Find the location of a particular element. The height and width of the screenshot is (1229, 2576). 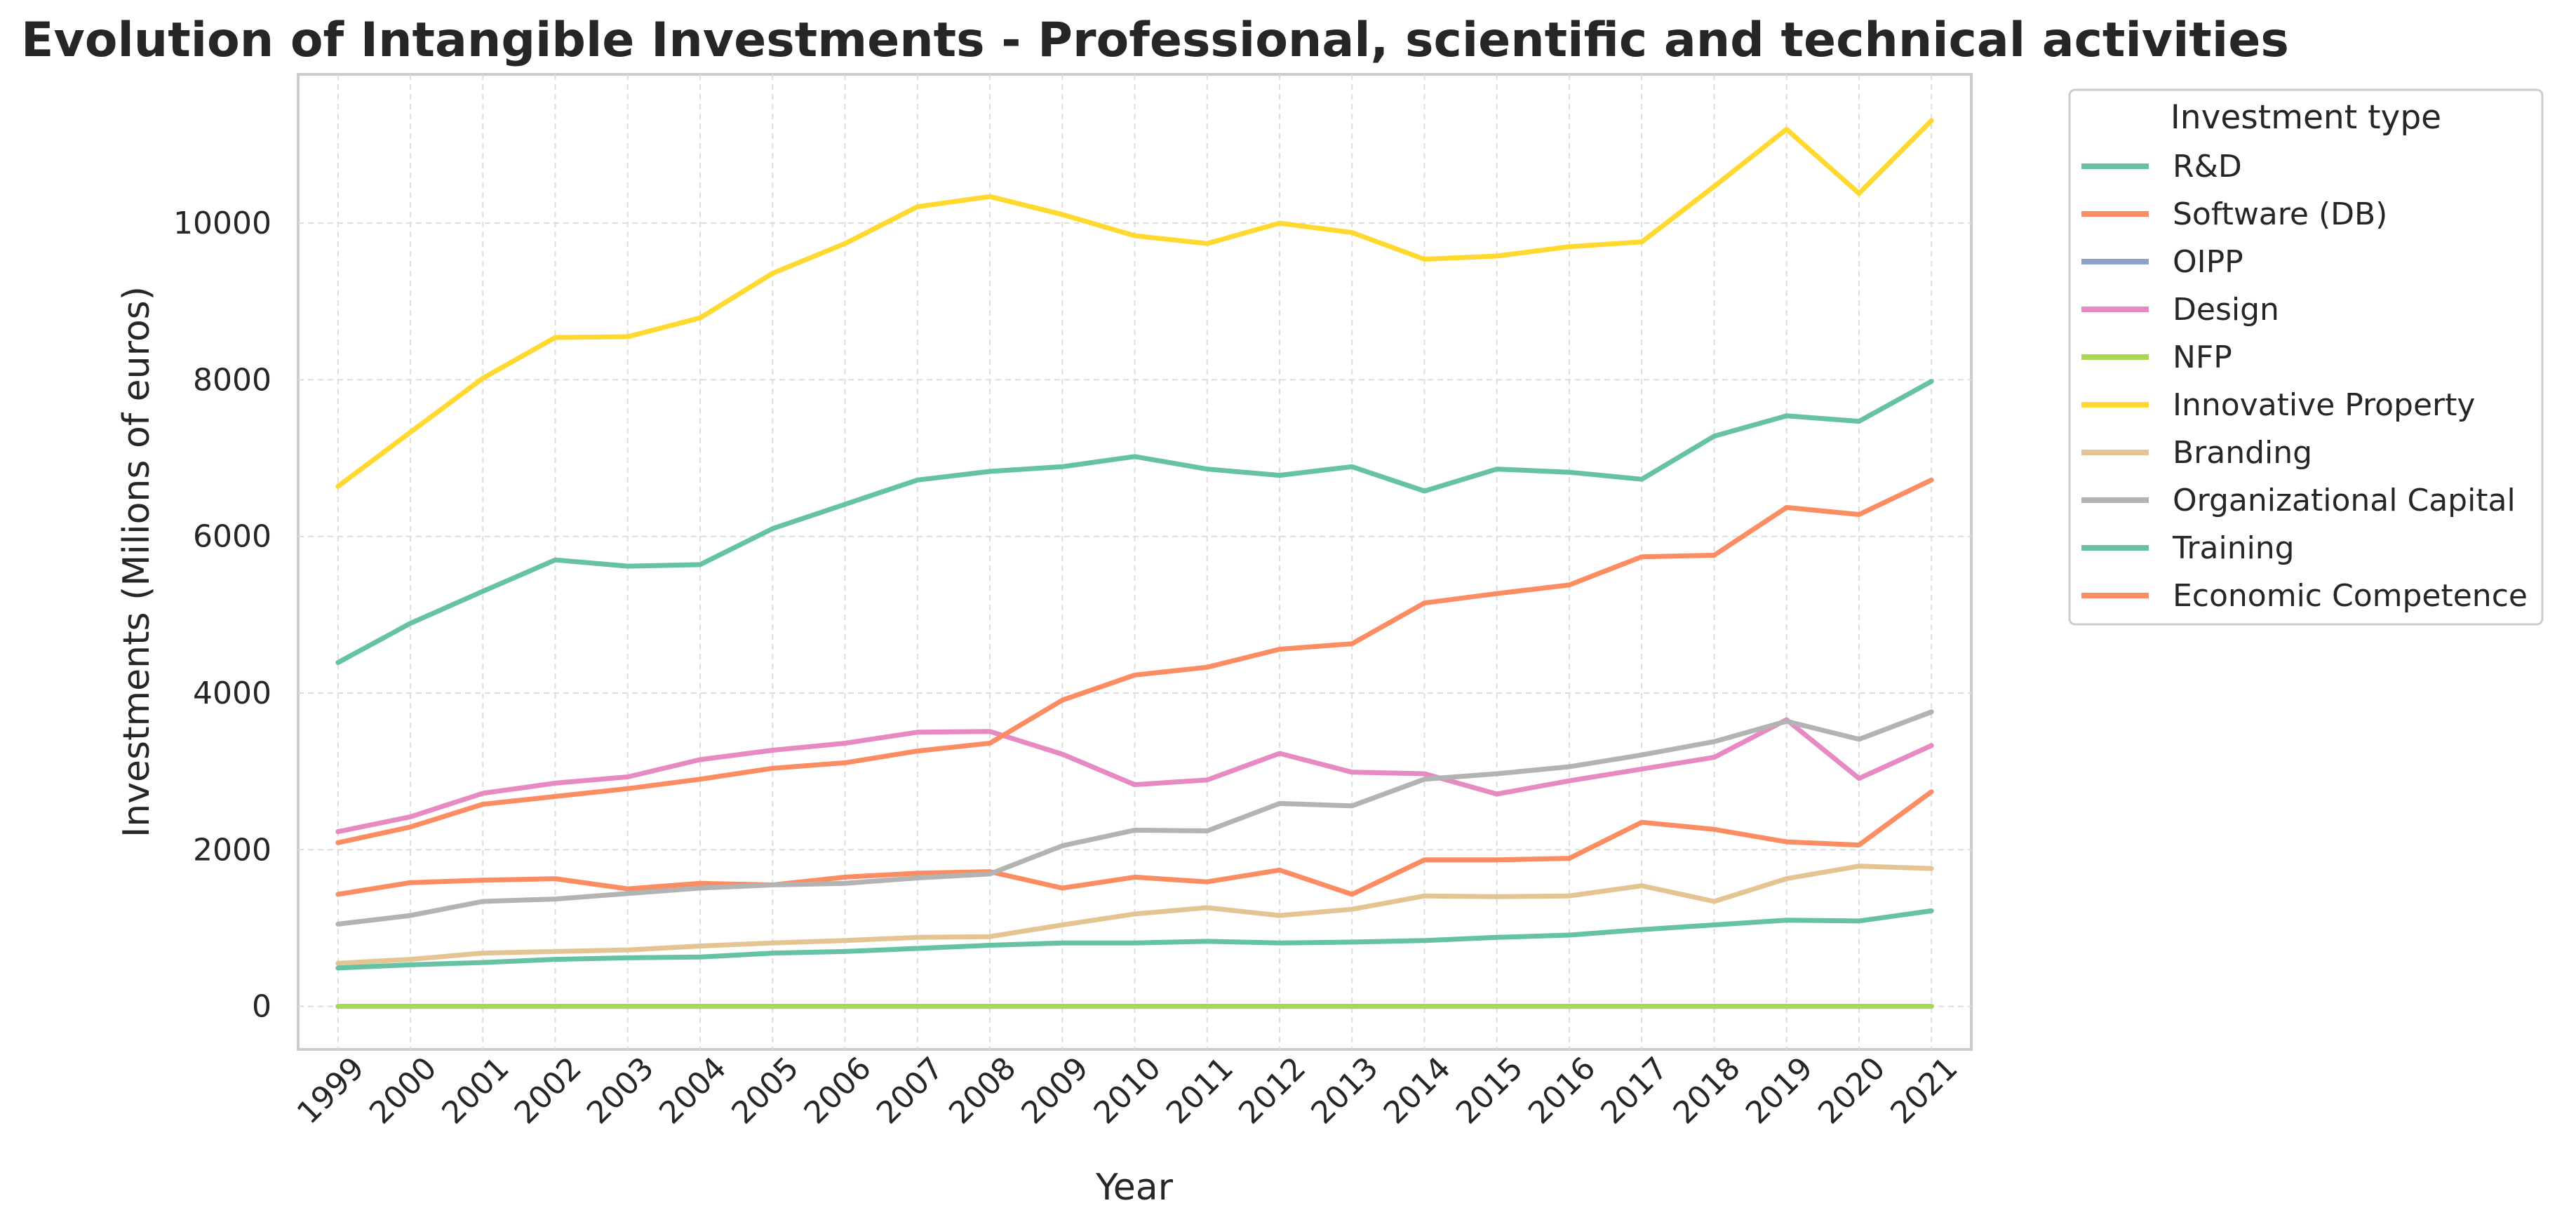

x-tick-label: 2019 is located at coordinates (1779, 1090).